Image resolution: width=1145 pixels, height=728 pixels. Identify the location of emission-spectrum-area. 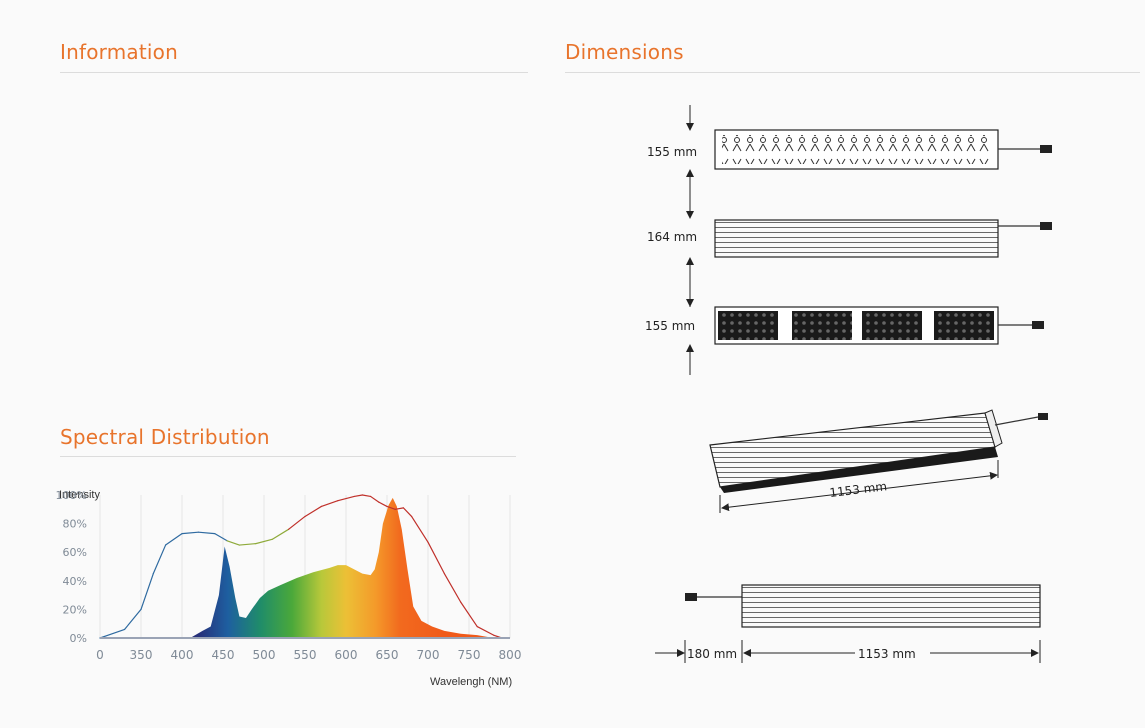
(342, 567).